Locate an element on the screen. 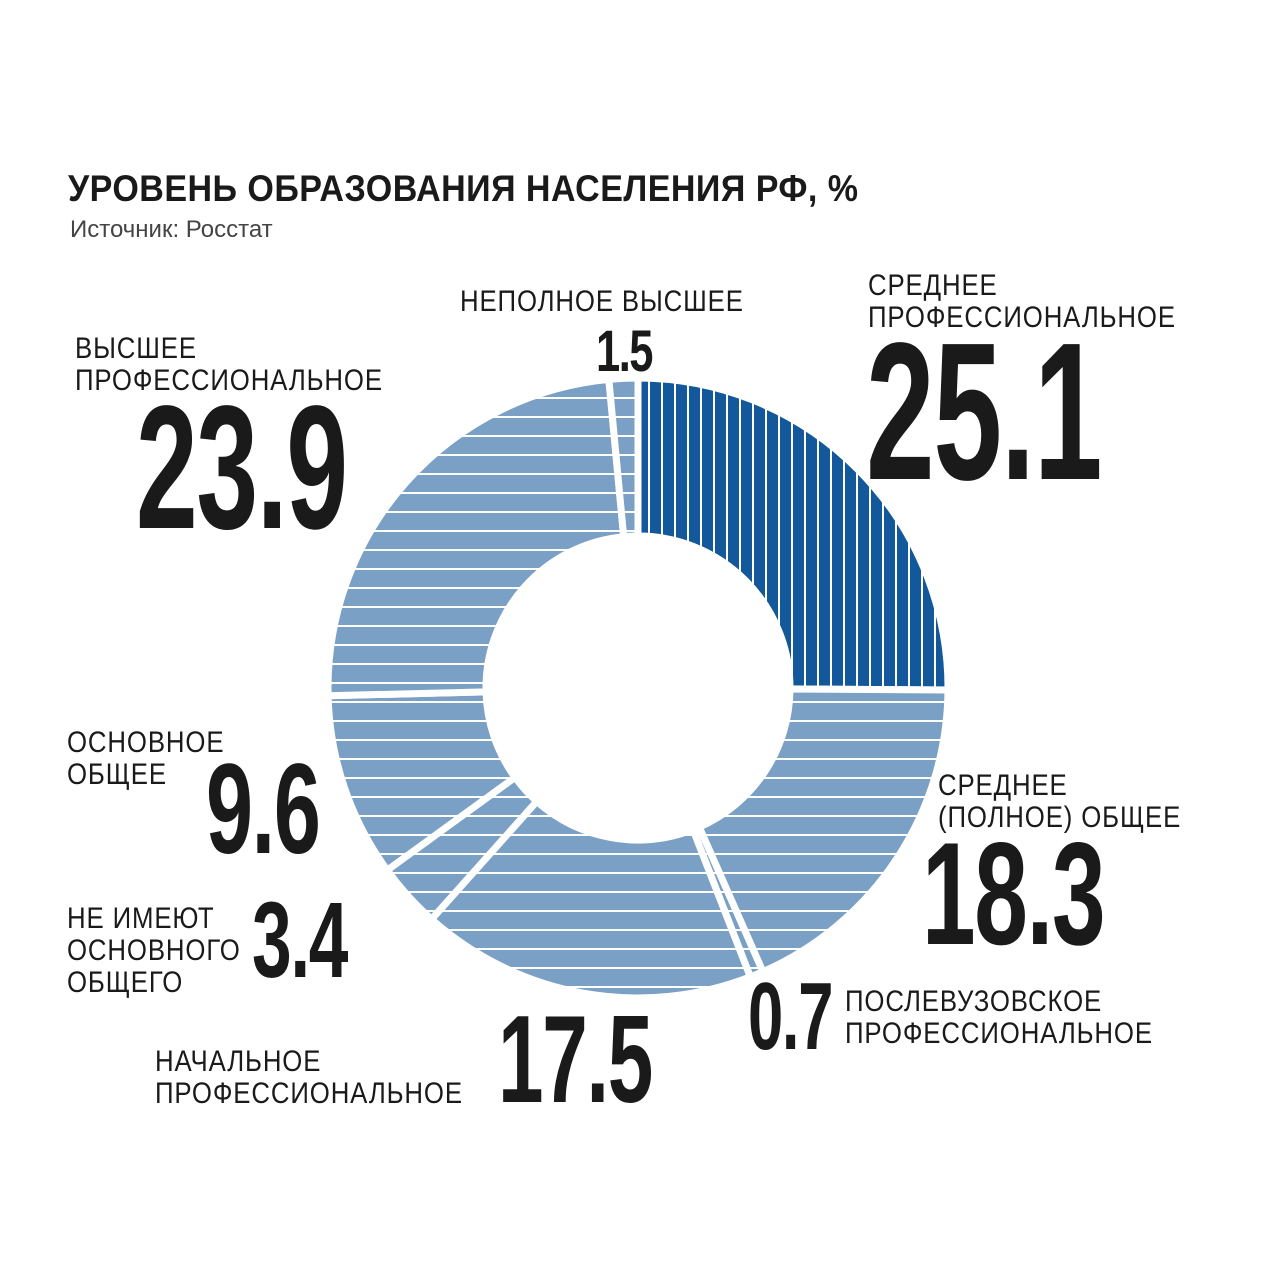 This screenshot has width=1280, height=1280. value-nachalnoe-professionalnoe: 17.5 is located at coordinates (575, 1060).